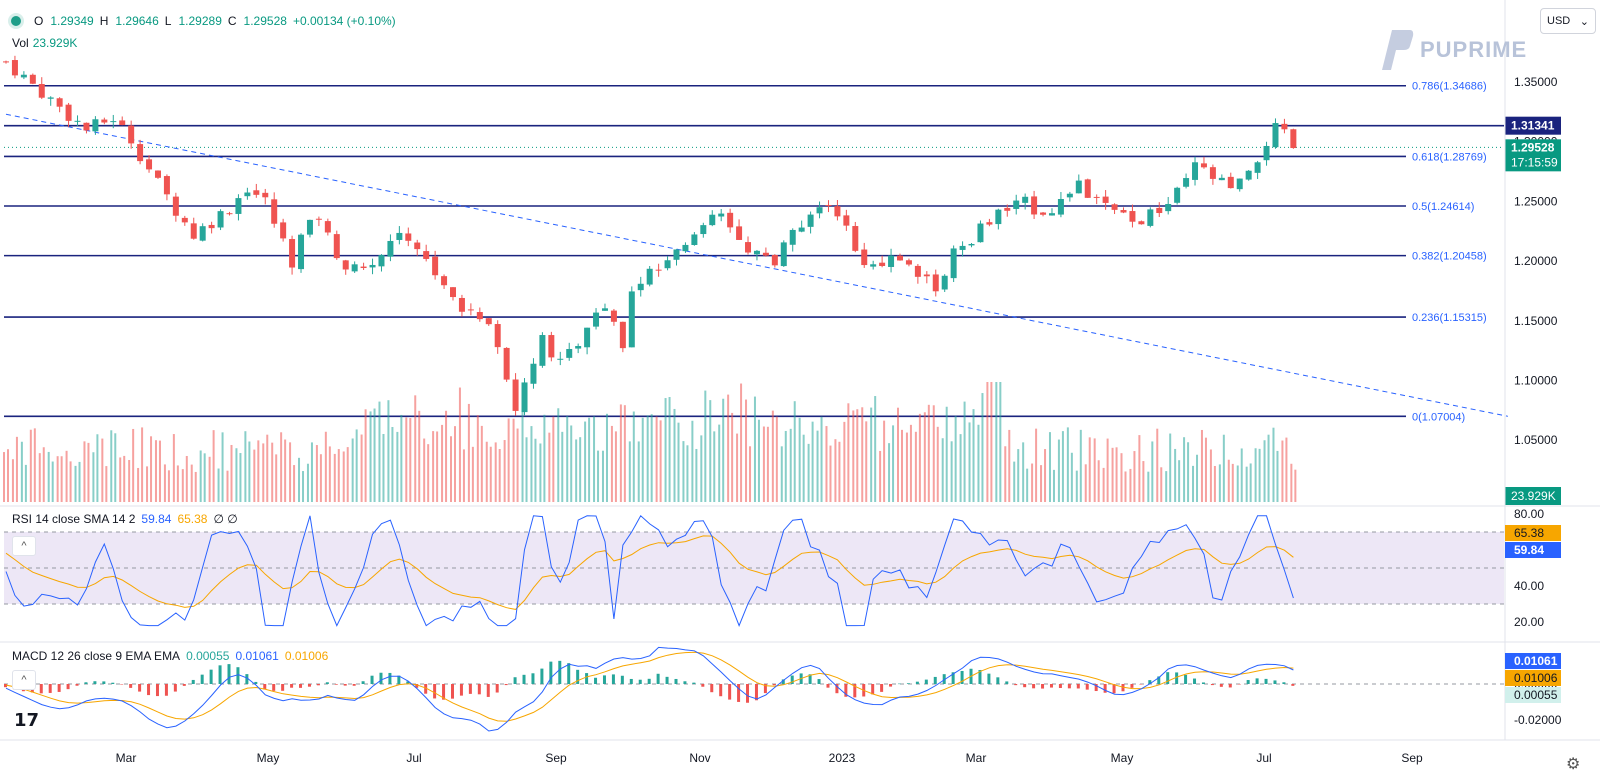  Describe the element at coordinates (27, 720) in the screenshot. I see `tradingview-logo-icon: 17` at that location.